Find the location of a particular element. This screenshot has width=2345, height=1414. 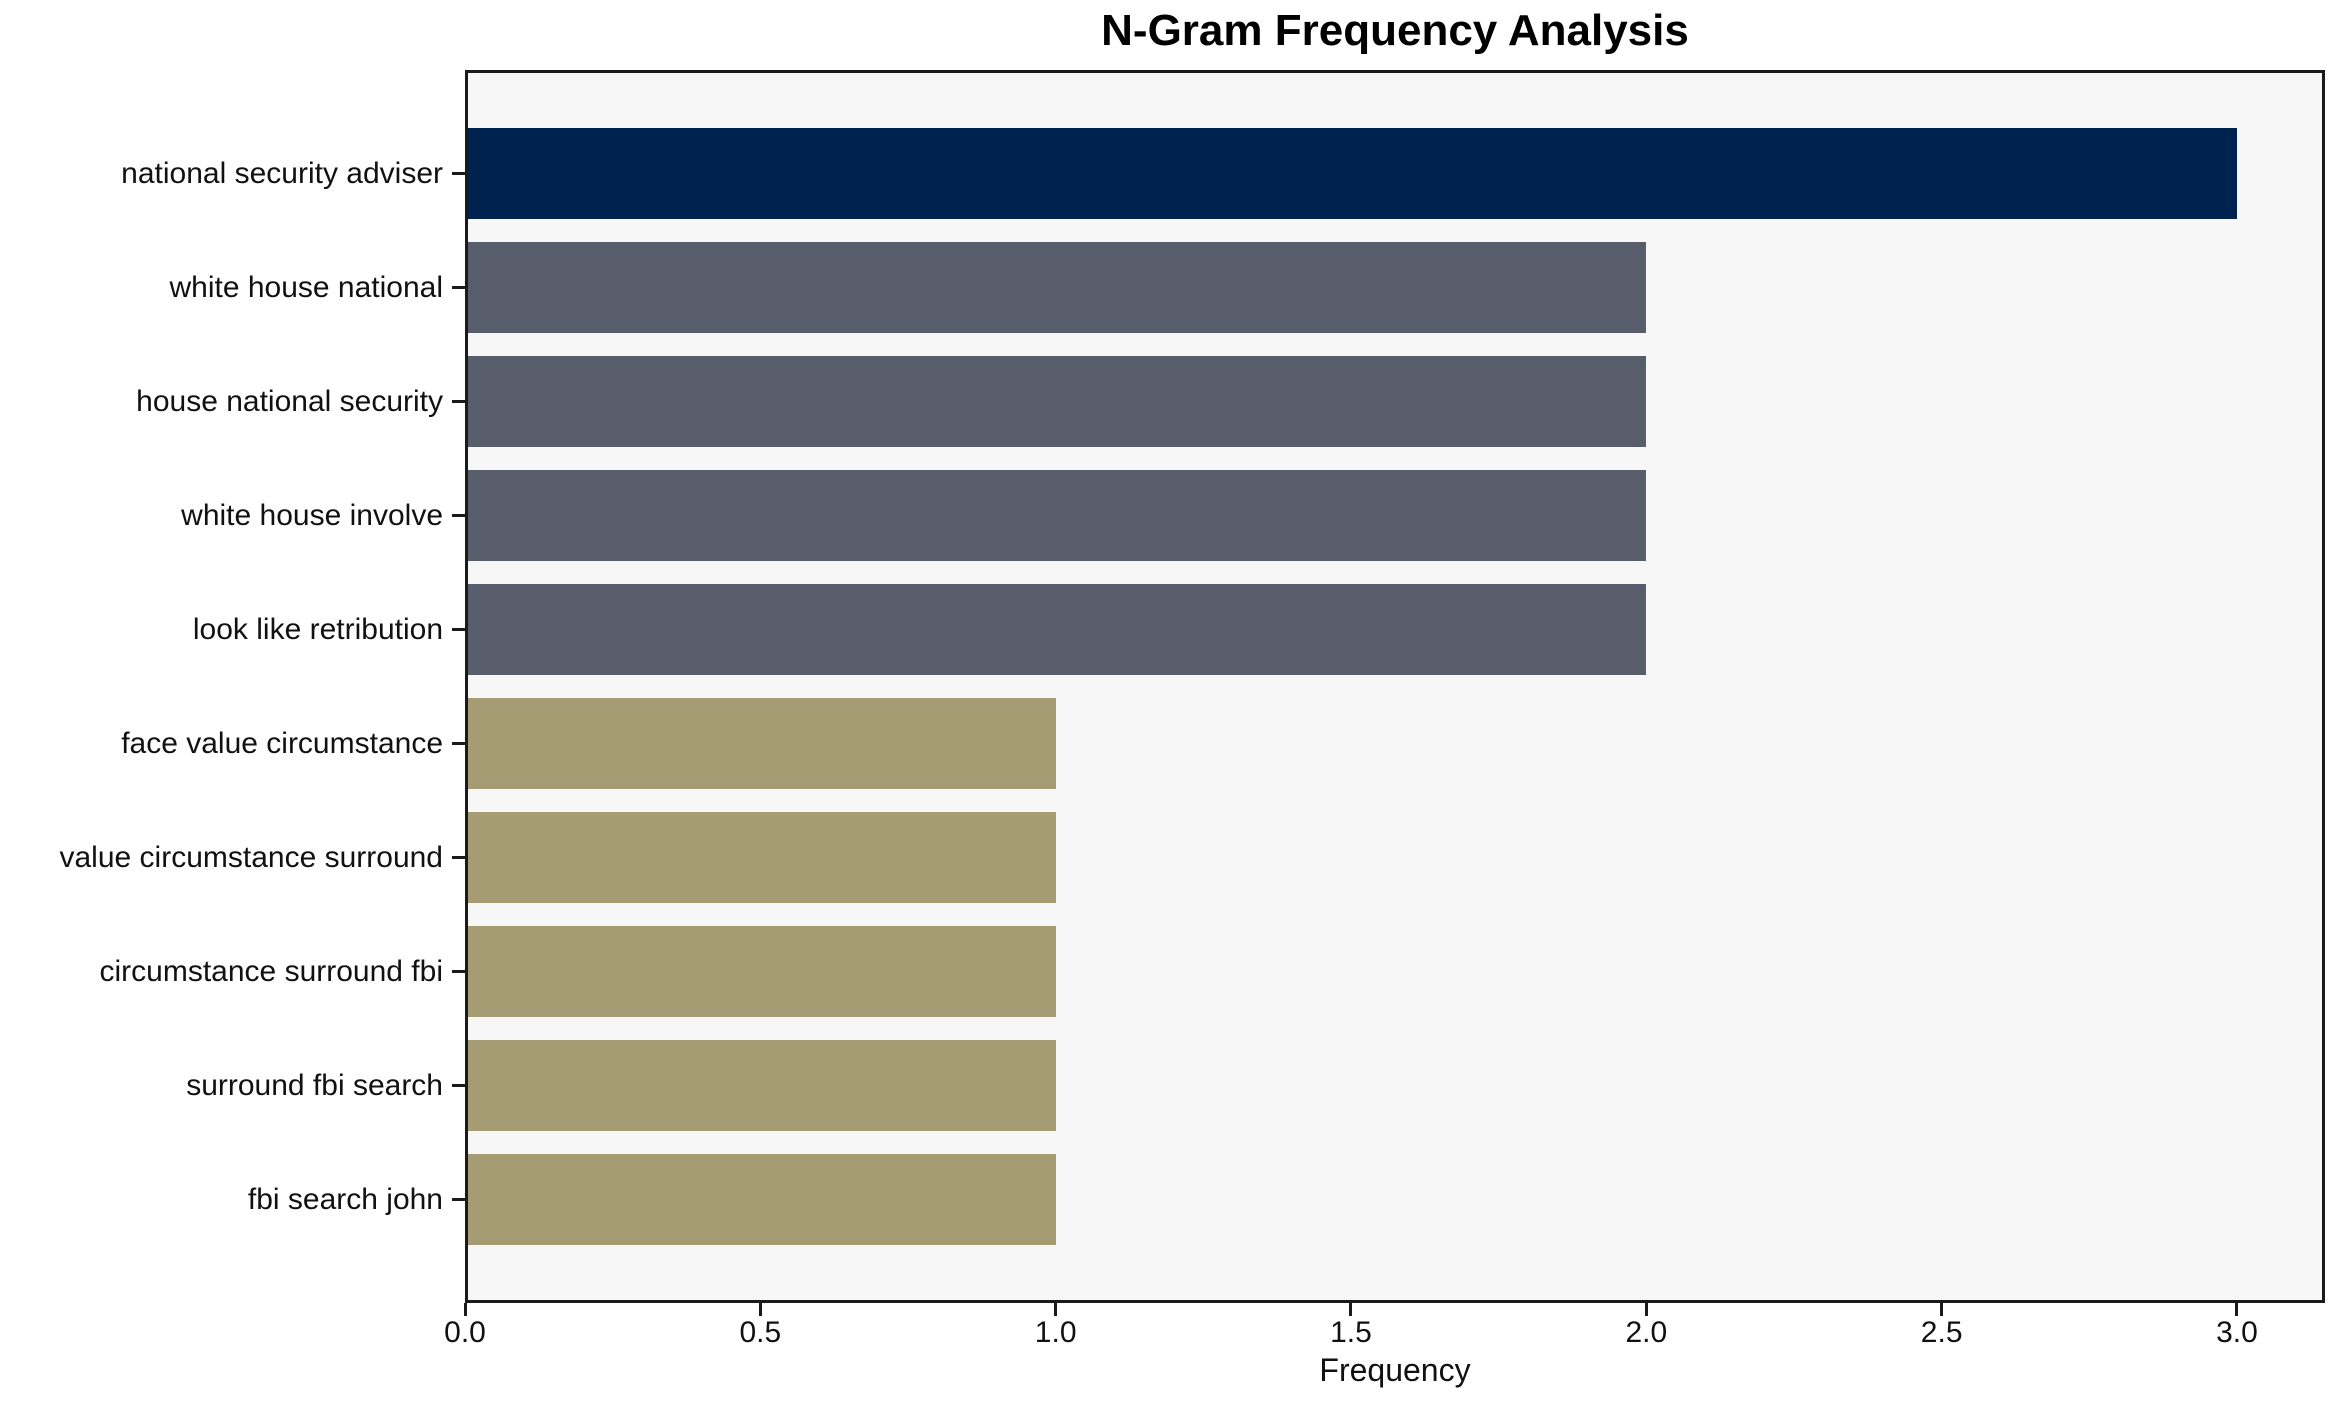

x-tick-label: 1.0 is located at coordinates (1055, 1332).